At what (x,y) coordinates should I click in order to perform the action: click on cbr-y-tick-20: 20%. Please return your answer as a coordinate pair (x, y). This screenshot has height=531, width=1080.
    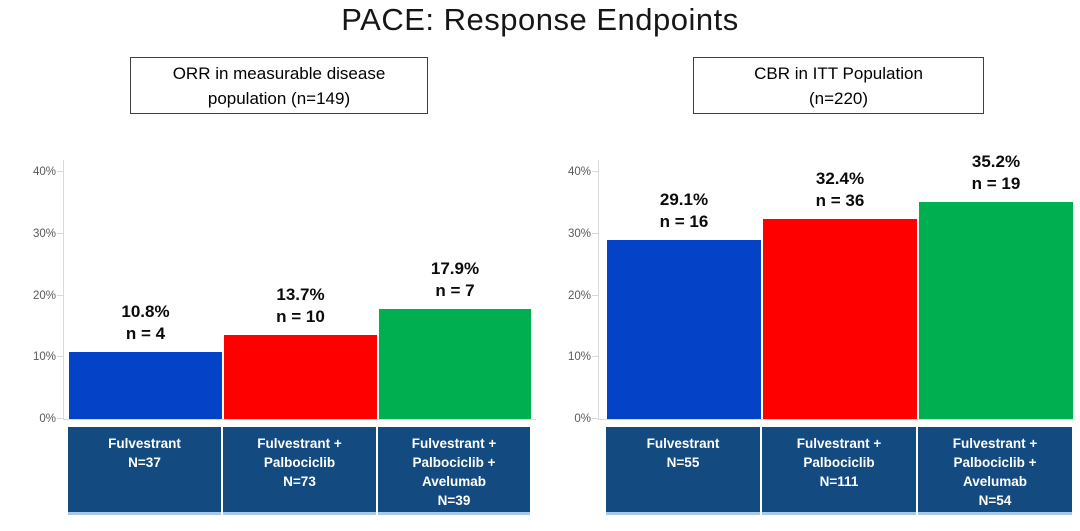
    Looking at the image, I should click on (579, 296).